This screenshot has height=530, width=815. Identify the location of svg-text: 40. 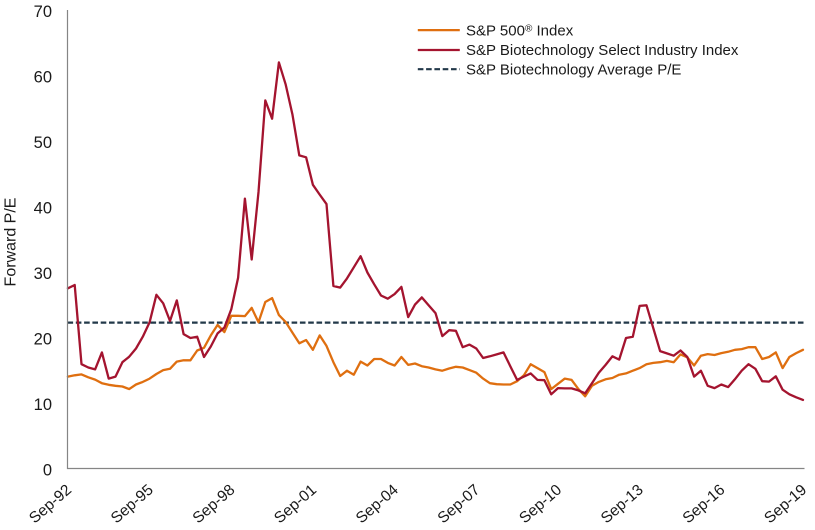
(43, 209).